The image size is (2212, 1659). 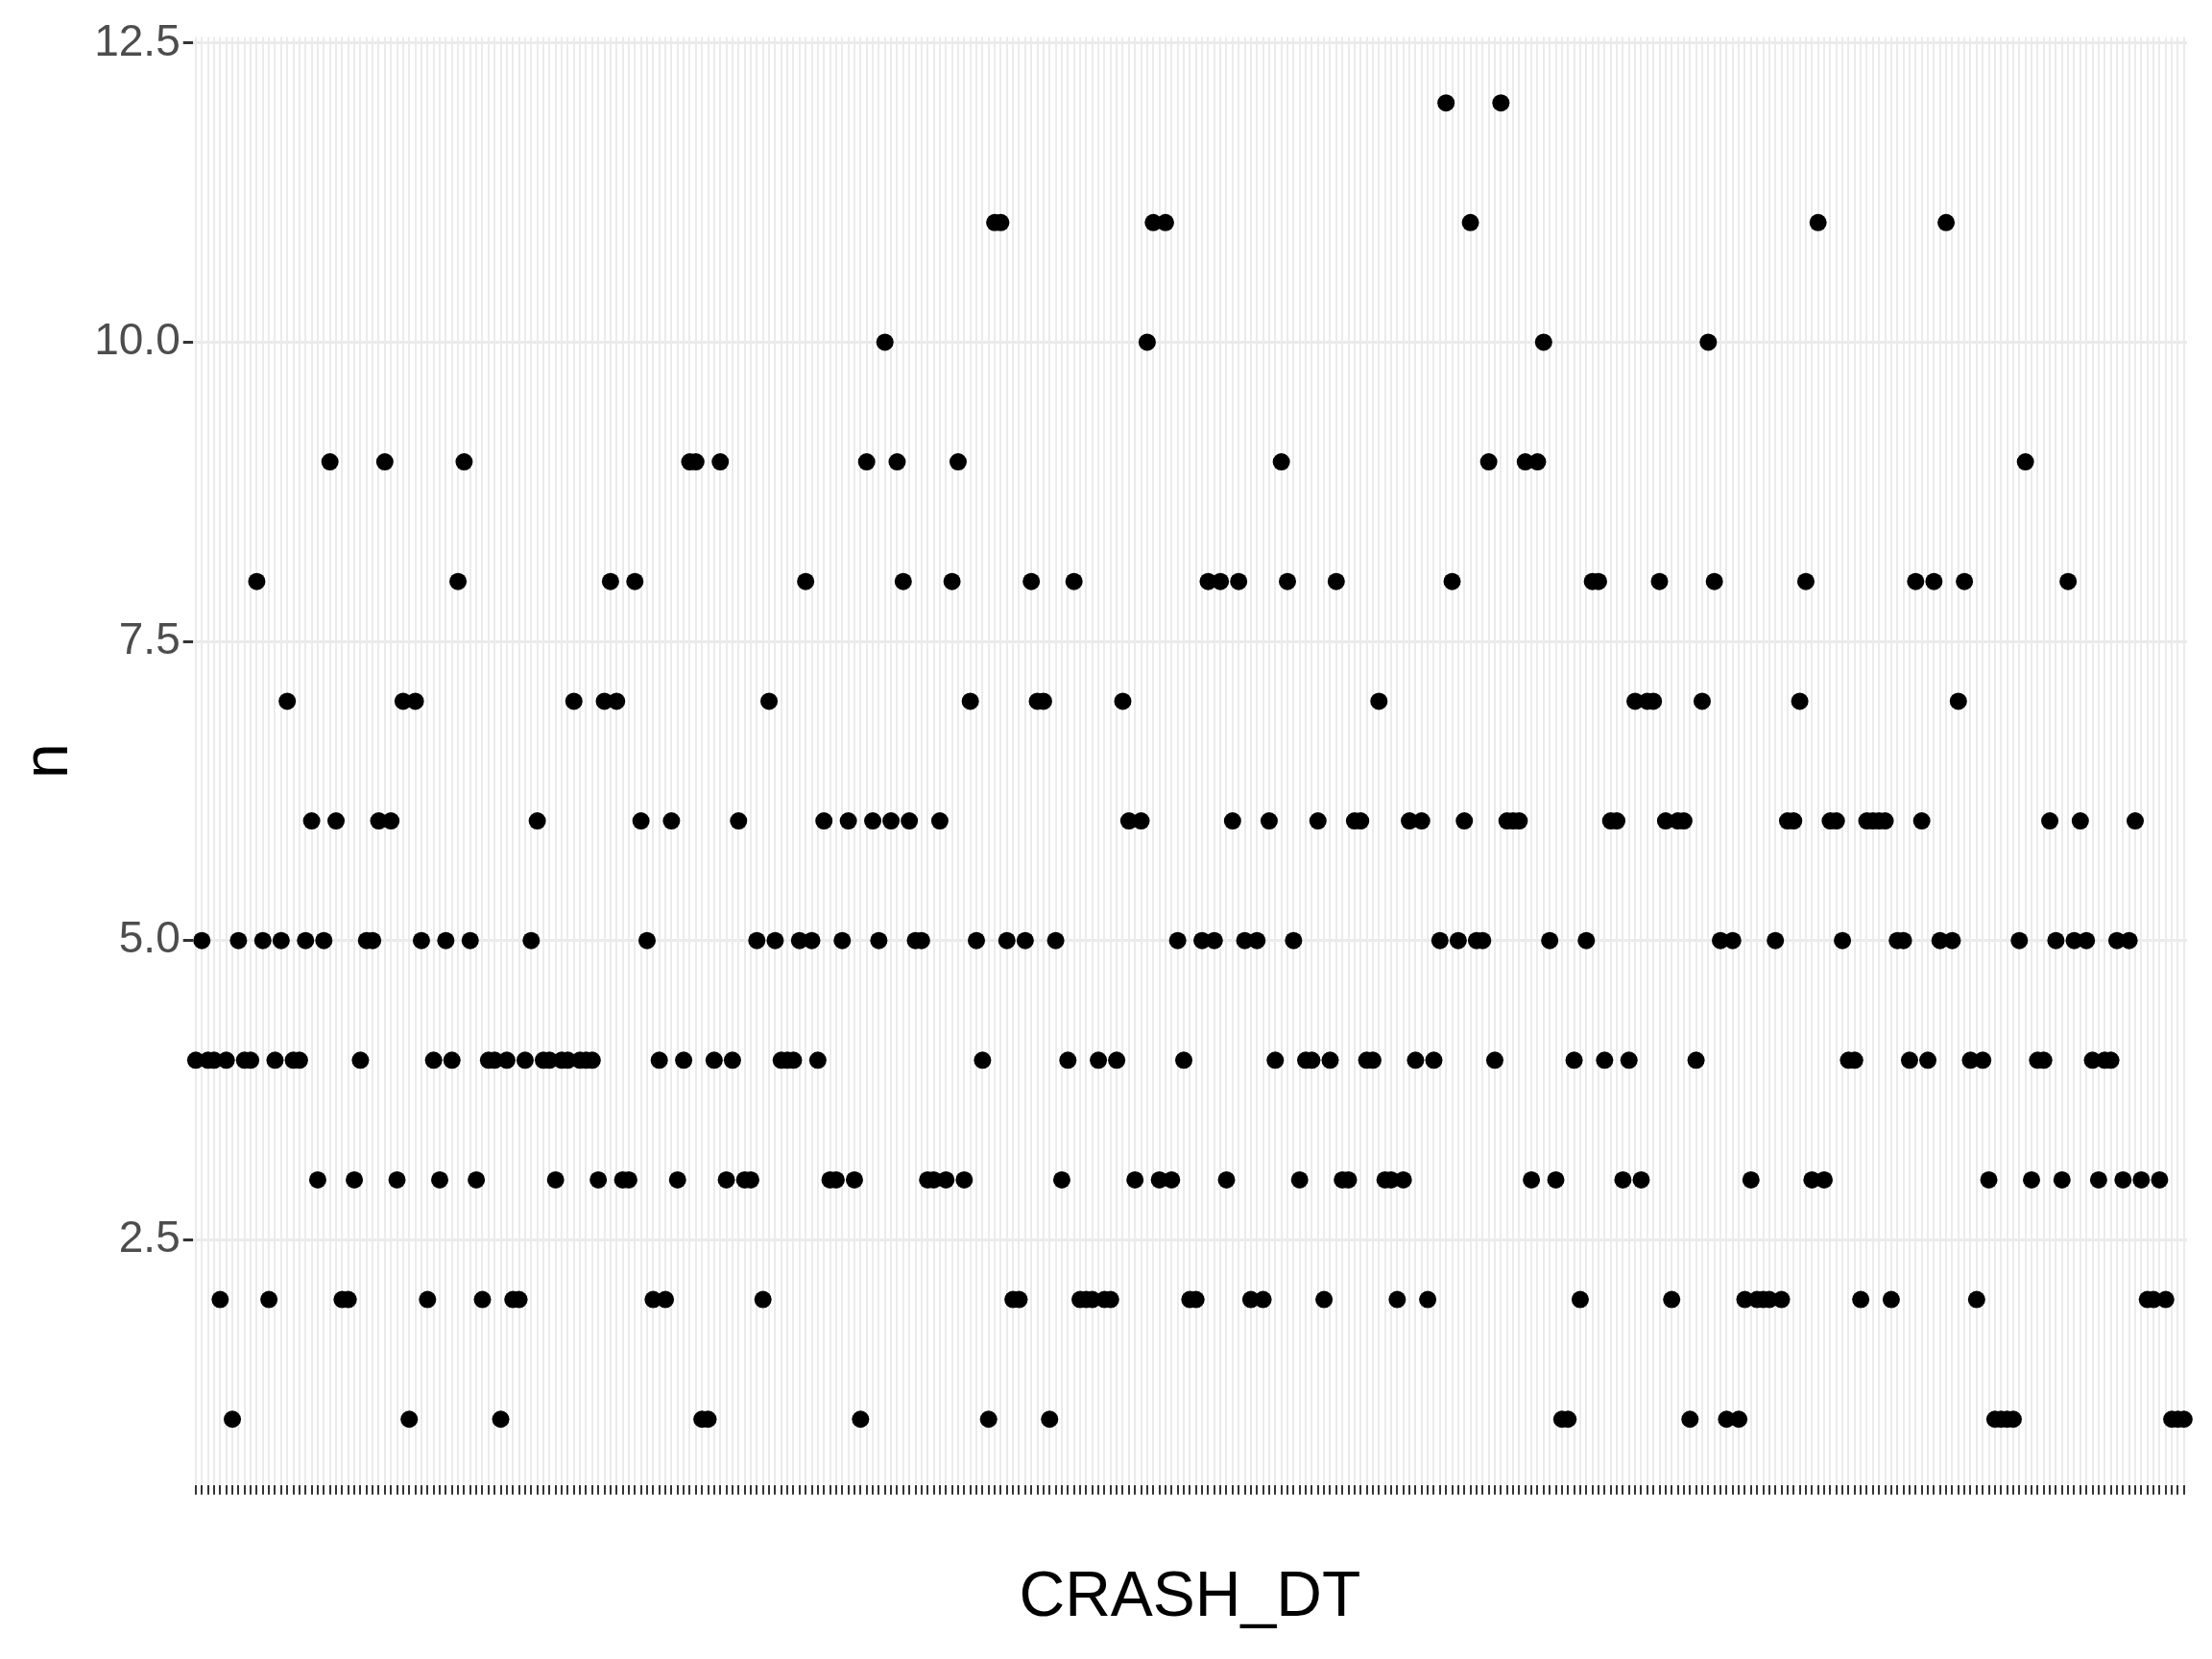 What do you see at coordinates (45, 761) in the screenshot?
I see `y-axis-title: n` at bounding box center [45, 761].